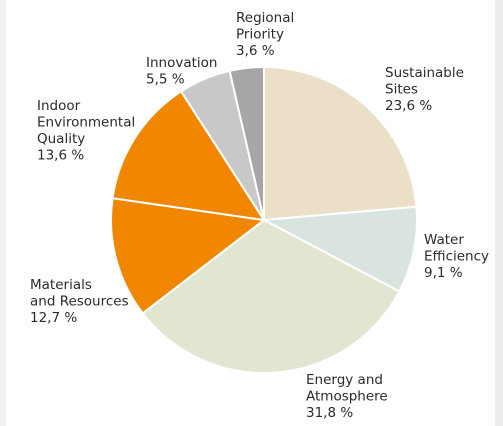 The image size is (503, 426). What do you see at coordinates (443, 273) in the screenshot?
I see `slice-value-1: 9,1 %` at bounding box center [443, 273].